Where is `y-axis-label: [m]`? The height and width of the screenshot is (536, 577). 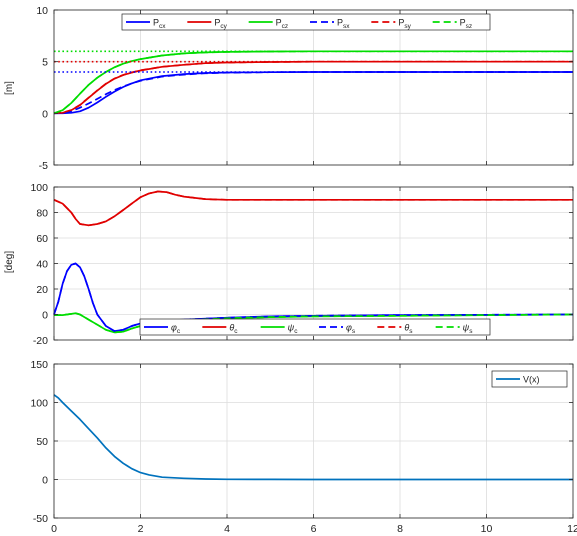
y-axis-label: [m] is located at coordinates (9, 88).